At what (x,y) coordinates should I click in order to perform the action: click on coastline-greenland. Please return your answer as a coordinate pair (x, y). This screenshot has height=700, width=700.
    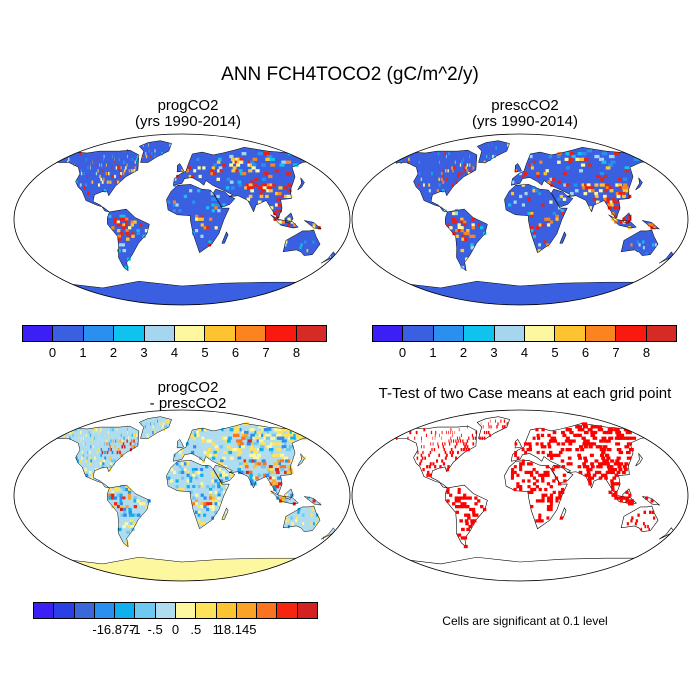
    Looking at the image, I should click on (155, 151).